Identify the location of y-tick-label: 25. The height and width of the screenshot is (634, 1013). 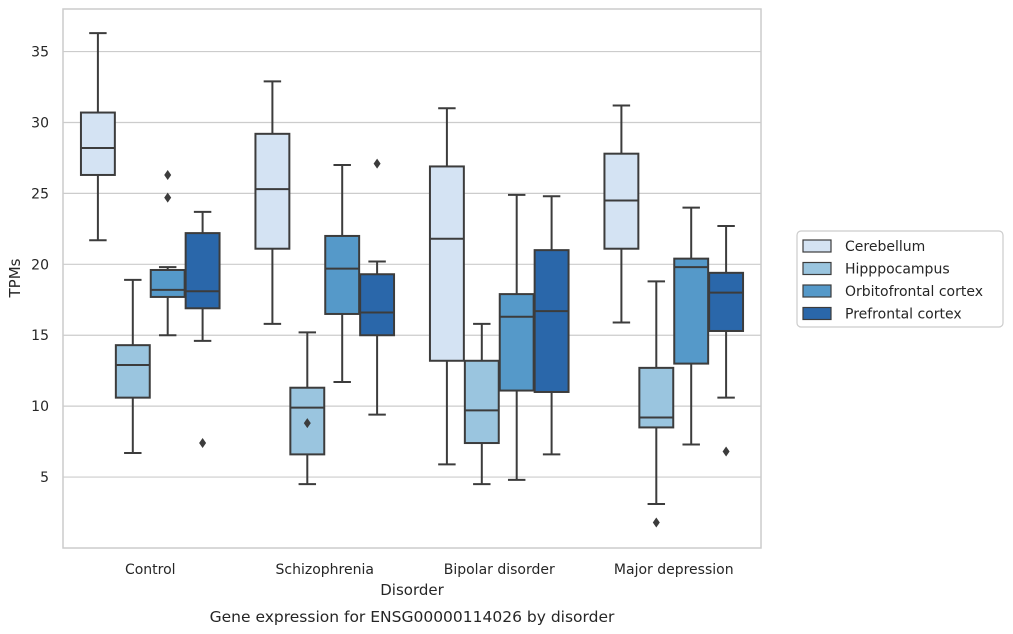
(40, 194).